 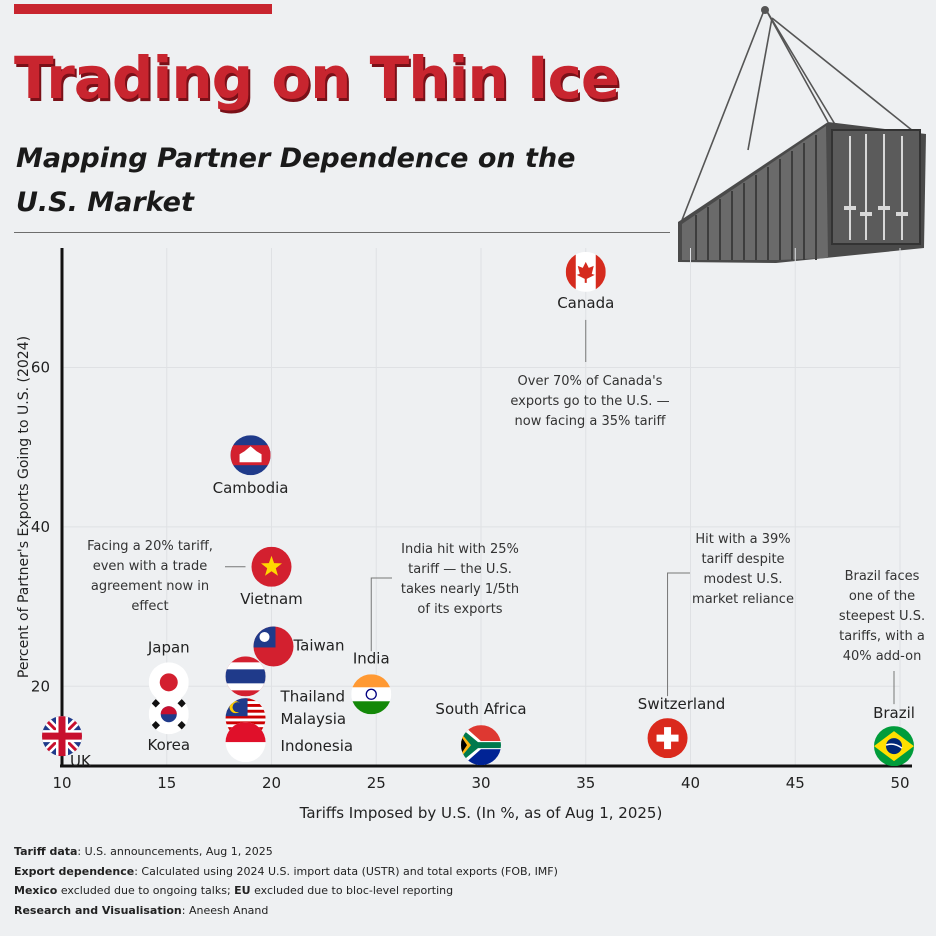 I want to click on subtitle-line-1: Mapping Partner Dependence on the, so click(x=296, y=158).